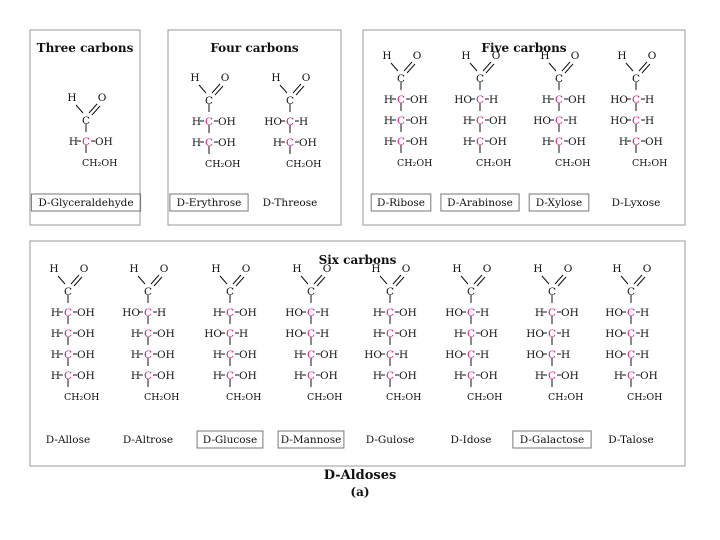 Image resolution: width=720 pixels, height=540 pixels. What do you see at coordinates (360, 475) in the screenshot?
I see `figure-caption: D-Aldoses` at bounding box center [360, 475].